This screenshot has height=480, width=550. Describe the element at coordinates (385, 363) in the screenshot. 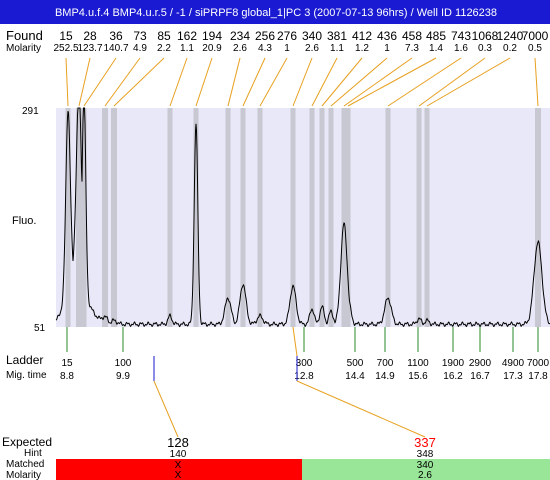

I see `ladder-size-label: 700` at that location.